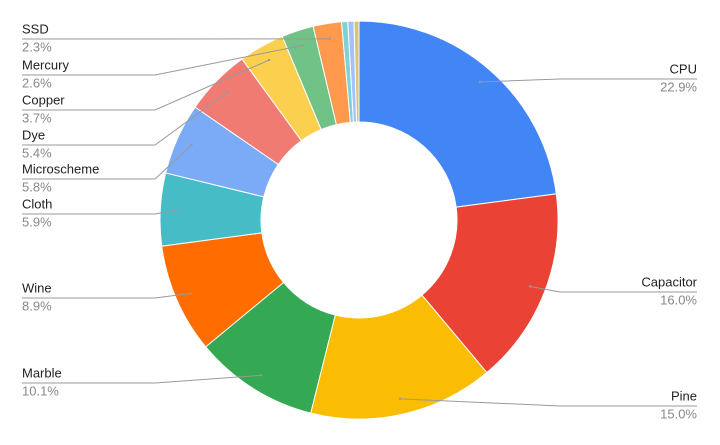  What do you see at coordinates (683, 68) in the screenshot?
I see `slice-label: CPU` at bounding box center [683, 68].